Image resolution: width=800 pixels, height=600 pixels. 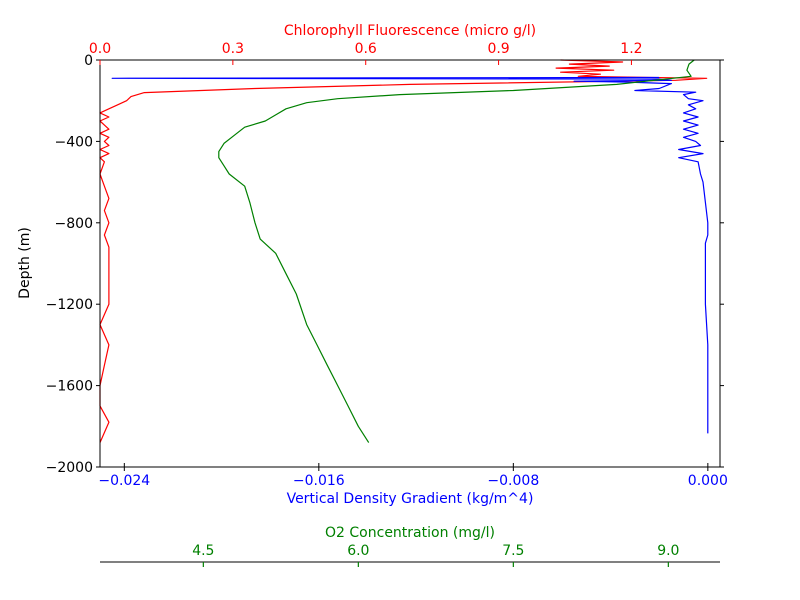 What do you see at coordinates (668, 551) in the screenshot?
I see `o2-tick-label: 9.0` at bounding box center [668, 551].